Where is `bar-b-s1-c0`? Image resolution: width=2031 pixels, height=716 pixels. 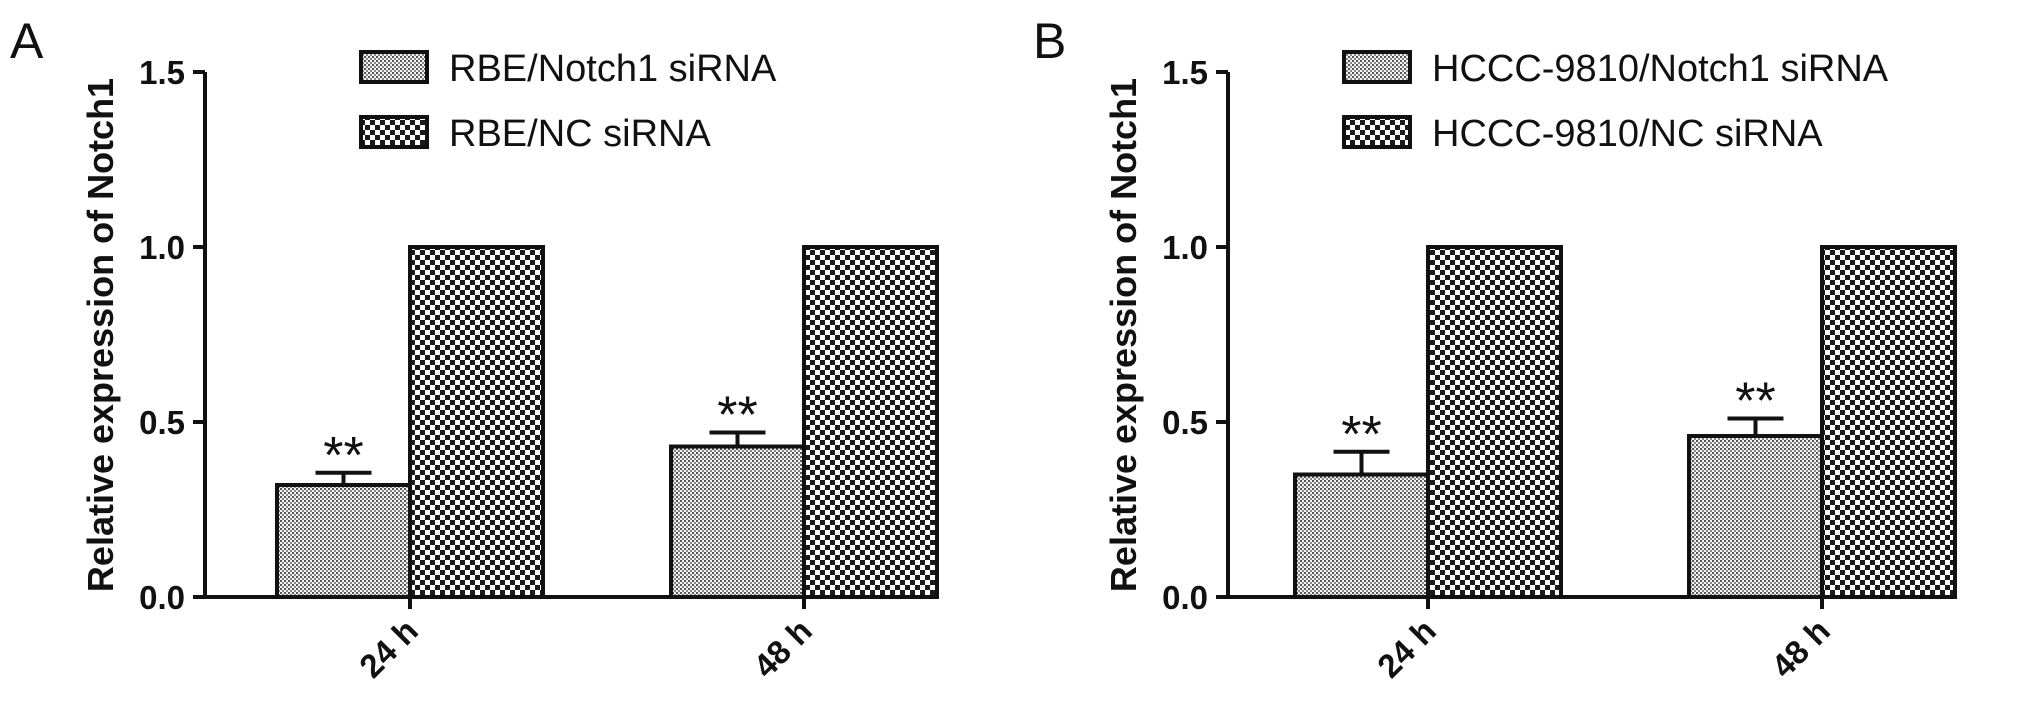
bar-b-s1-c0 is located at coordinates (1494, 422).